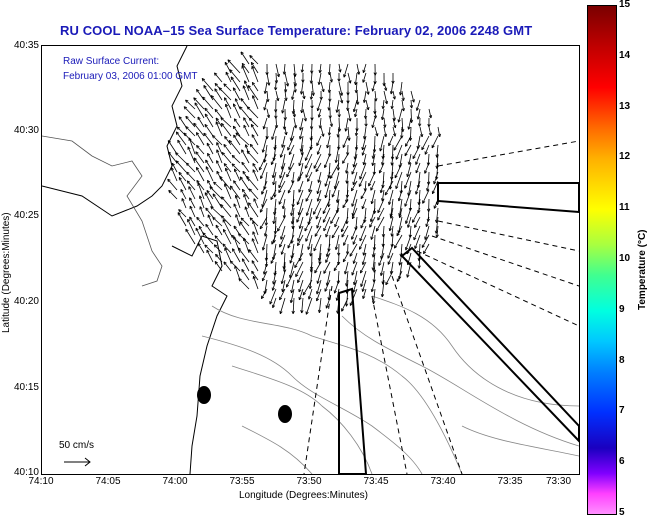 The image size is (651, 519). What do you see at coordinates (26, 45) in the screenshot?
I see `ytick: 40:35` at bounding box center [26, 45].